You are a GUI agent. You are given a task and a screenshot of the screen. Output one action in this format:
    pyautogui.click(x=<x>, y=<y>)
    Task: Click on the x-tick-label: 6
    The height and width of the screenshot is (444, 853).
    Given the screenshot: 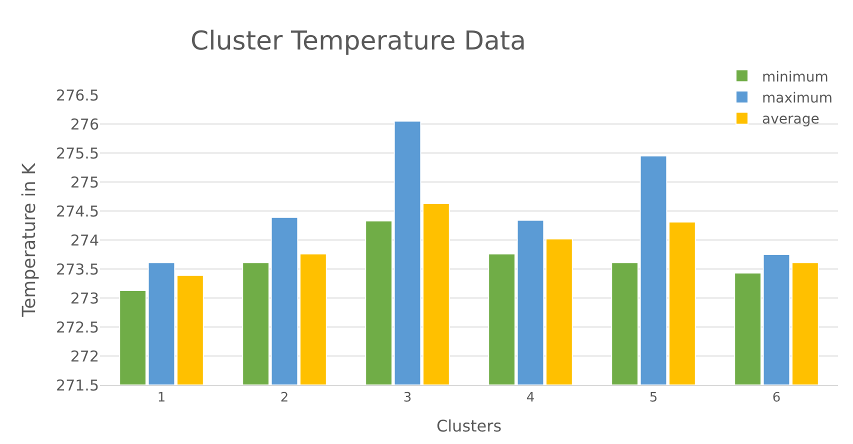 What is the action you would take?
    pyautogui.click(x=776, y=398)
    